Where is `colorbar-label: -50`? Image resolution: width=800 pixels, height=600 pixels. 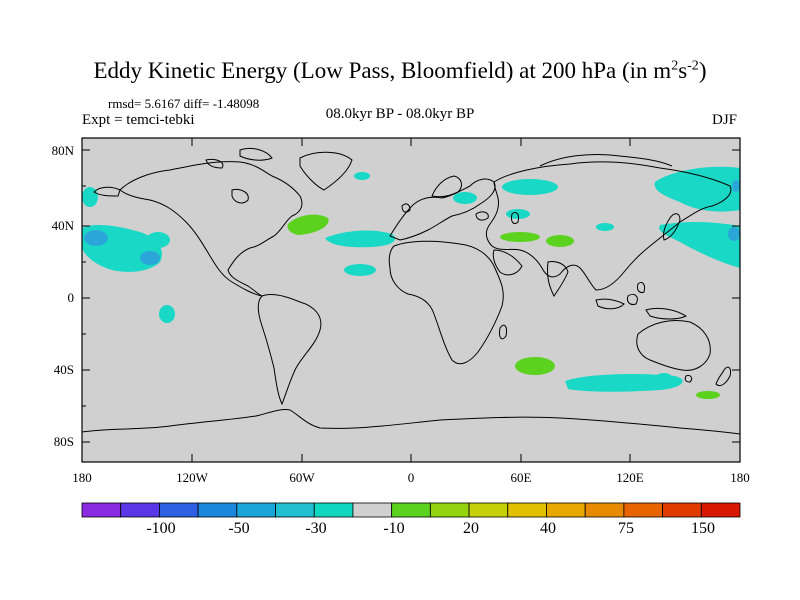 colorbar-label: -50 is located at coordinates (239, 528).